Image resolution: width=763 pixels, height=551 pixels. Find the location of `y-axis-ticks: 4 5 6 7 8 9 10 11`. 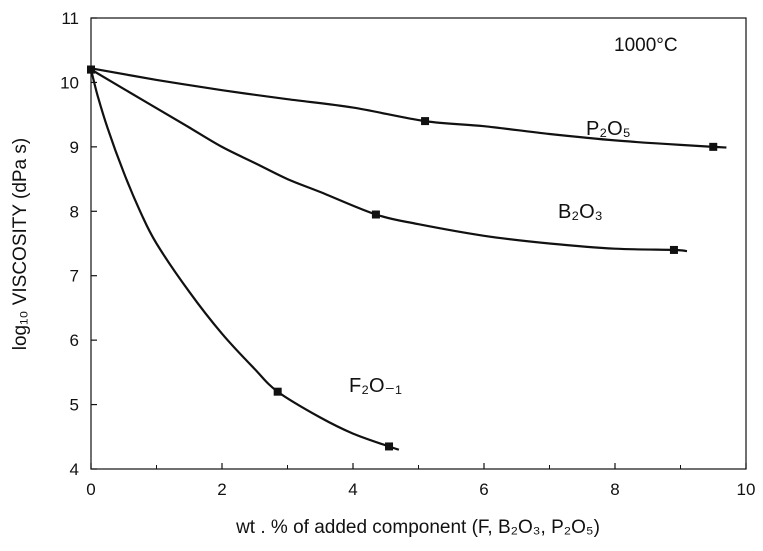

y-axis-ticks: 4 5 6 7 8 9 10 11 is located at coordinates (78, 244).